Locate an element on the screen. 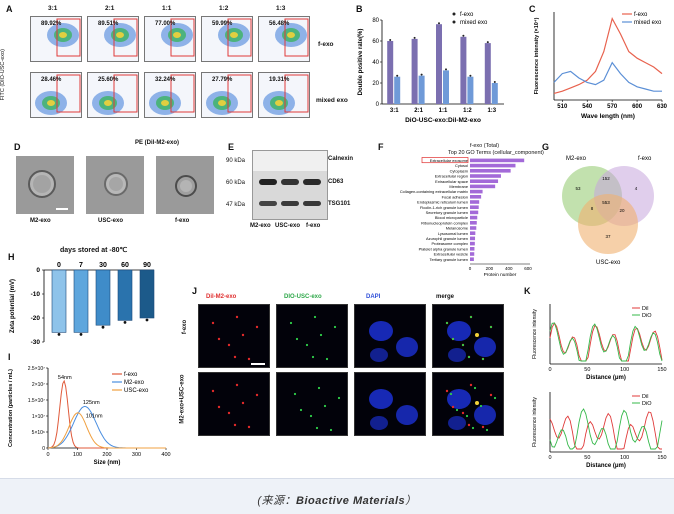 The width and height of the screenshot is (674, 514). legend-label: f-exo is located at coordinates (467, 15).